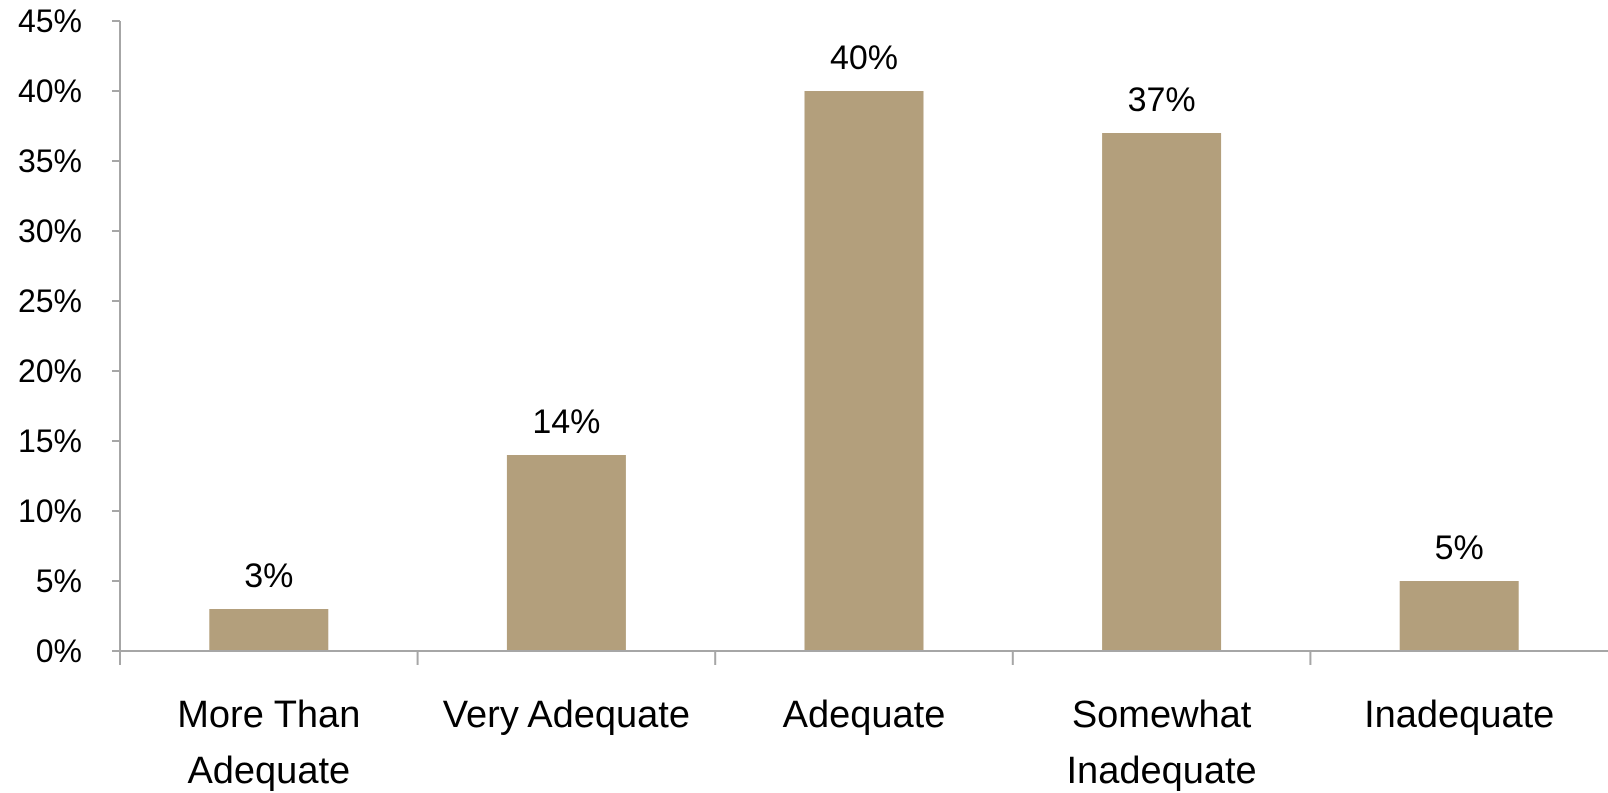 Image resolution: width=1608 pixels, height=793 pixels. I want to click on data-label: 37%, so click(1162, 100).